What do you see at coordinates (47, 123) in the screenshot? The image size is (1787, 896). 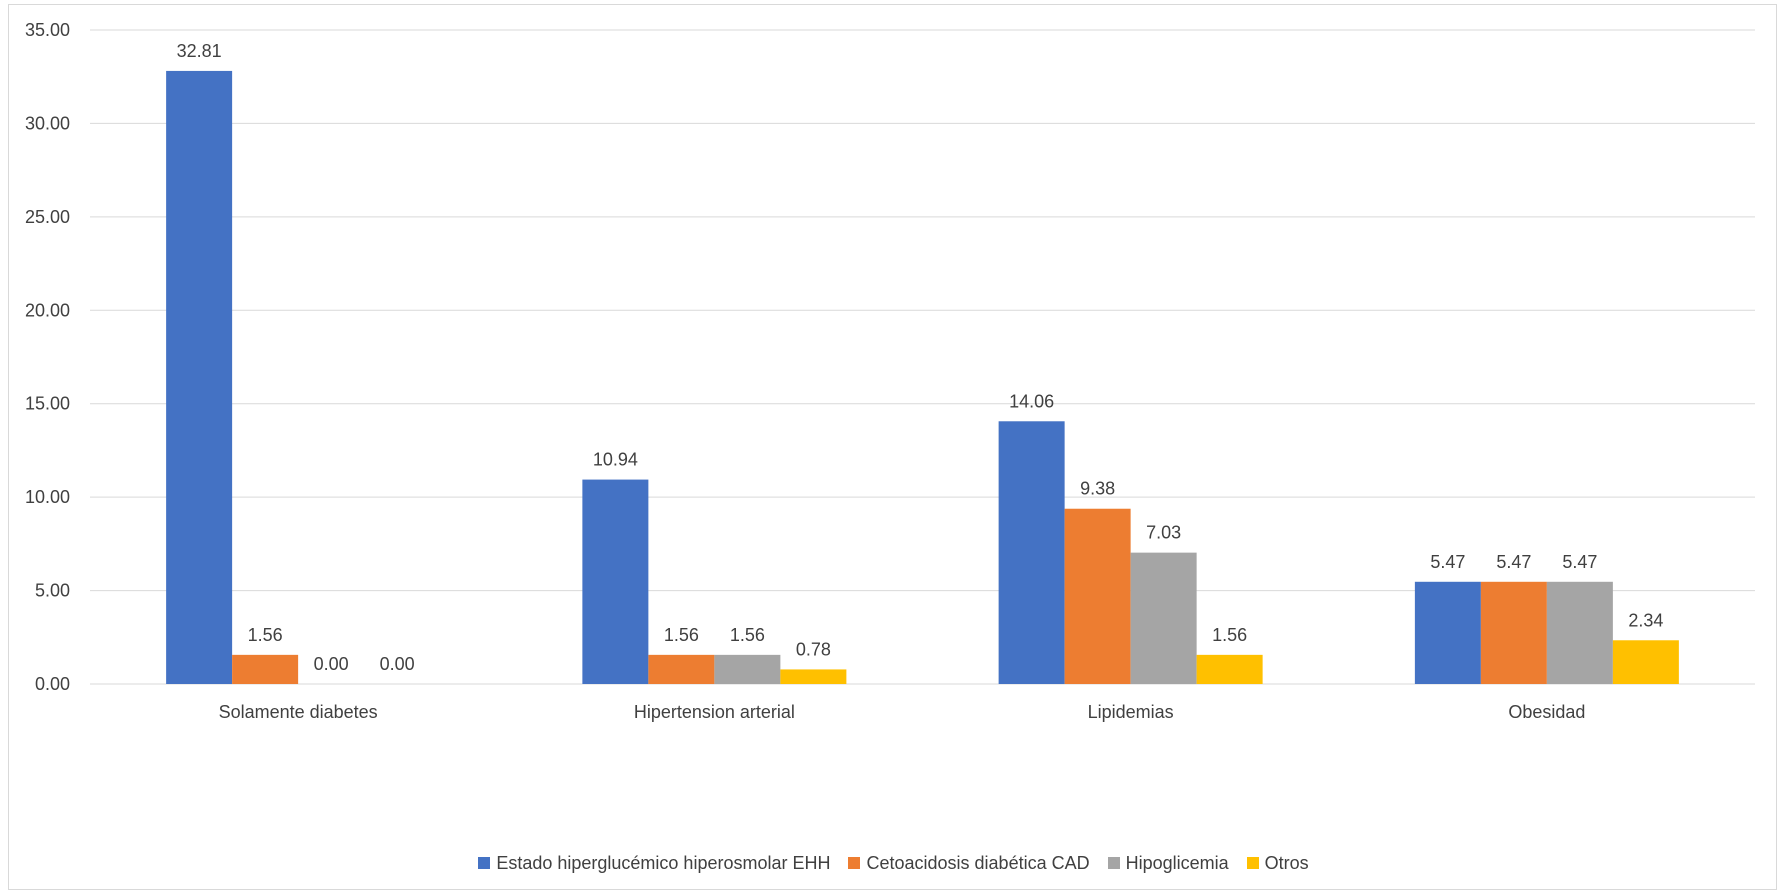 I see `y-tick-label: 30.00` at bounding box center [47, 123].